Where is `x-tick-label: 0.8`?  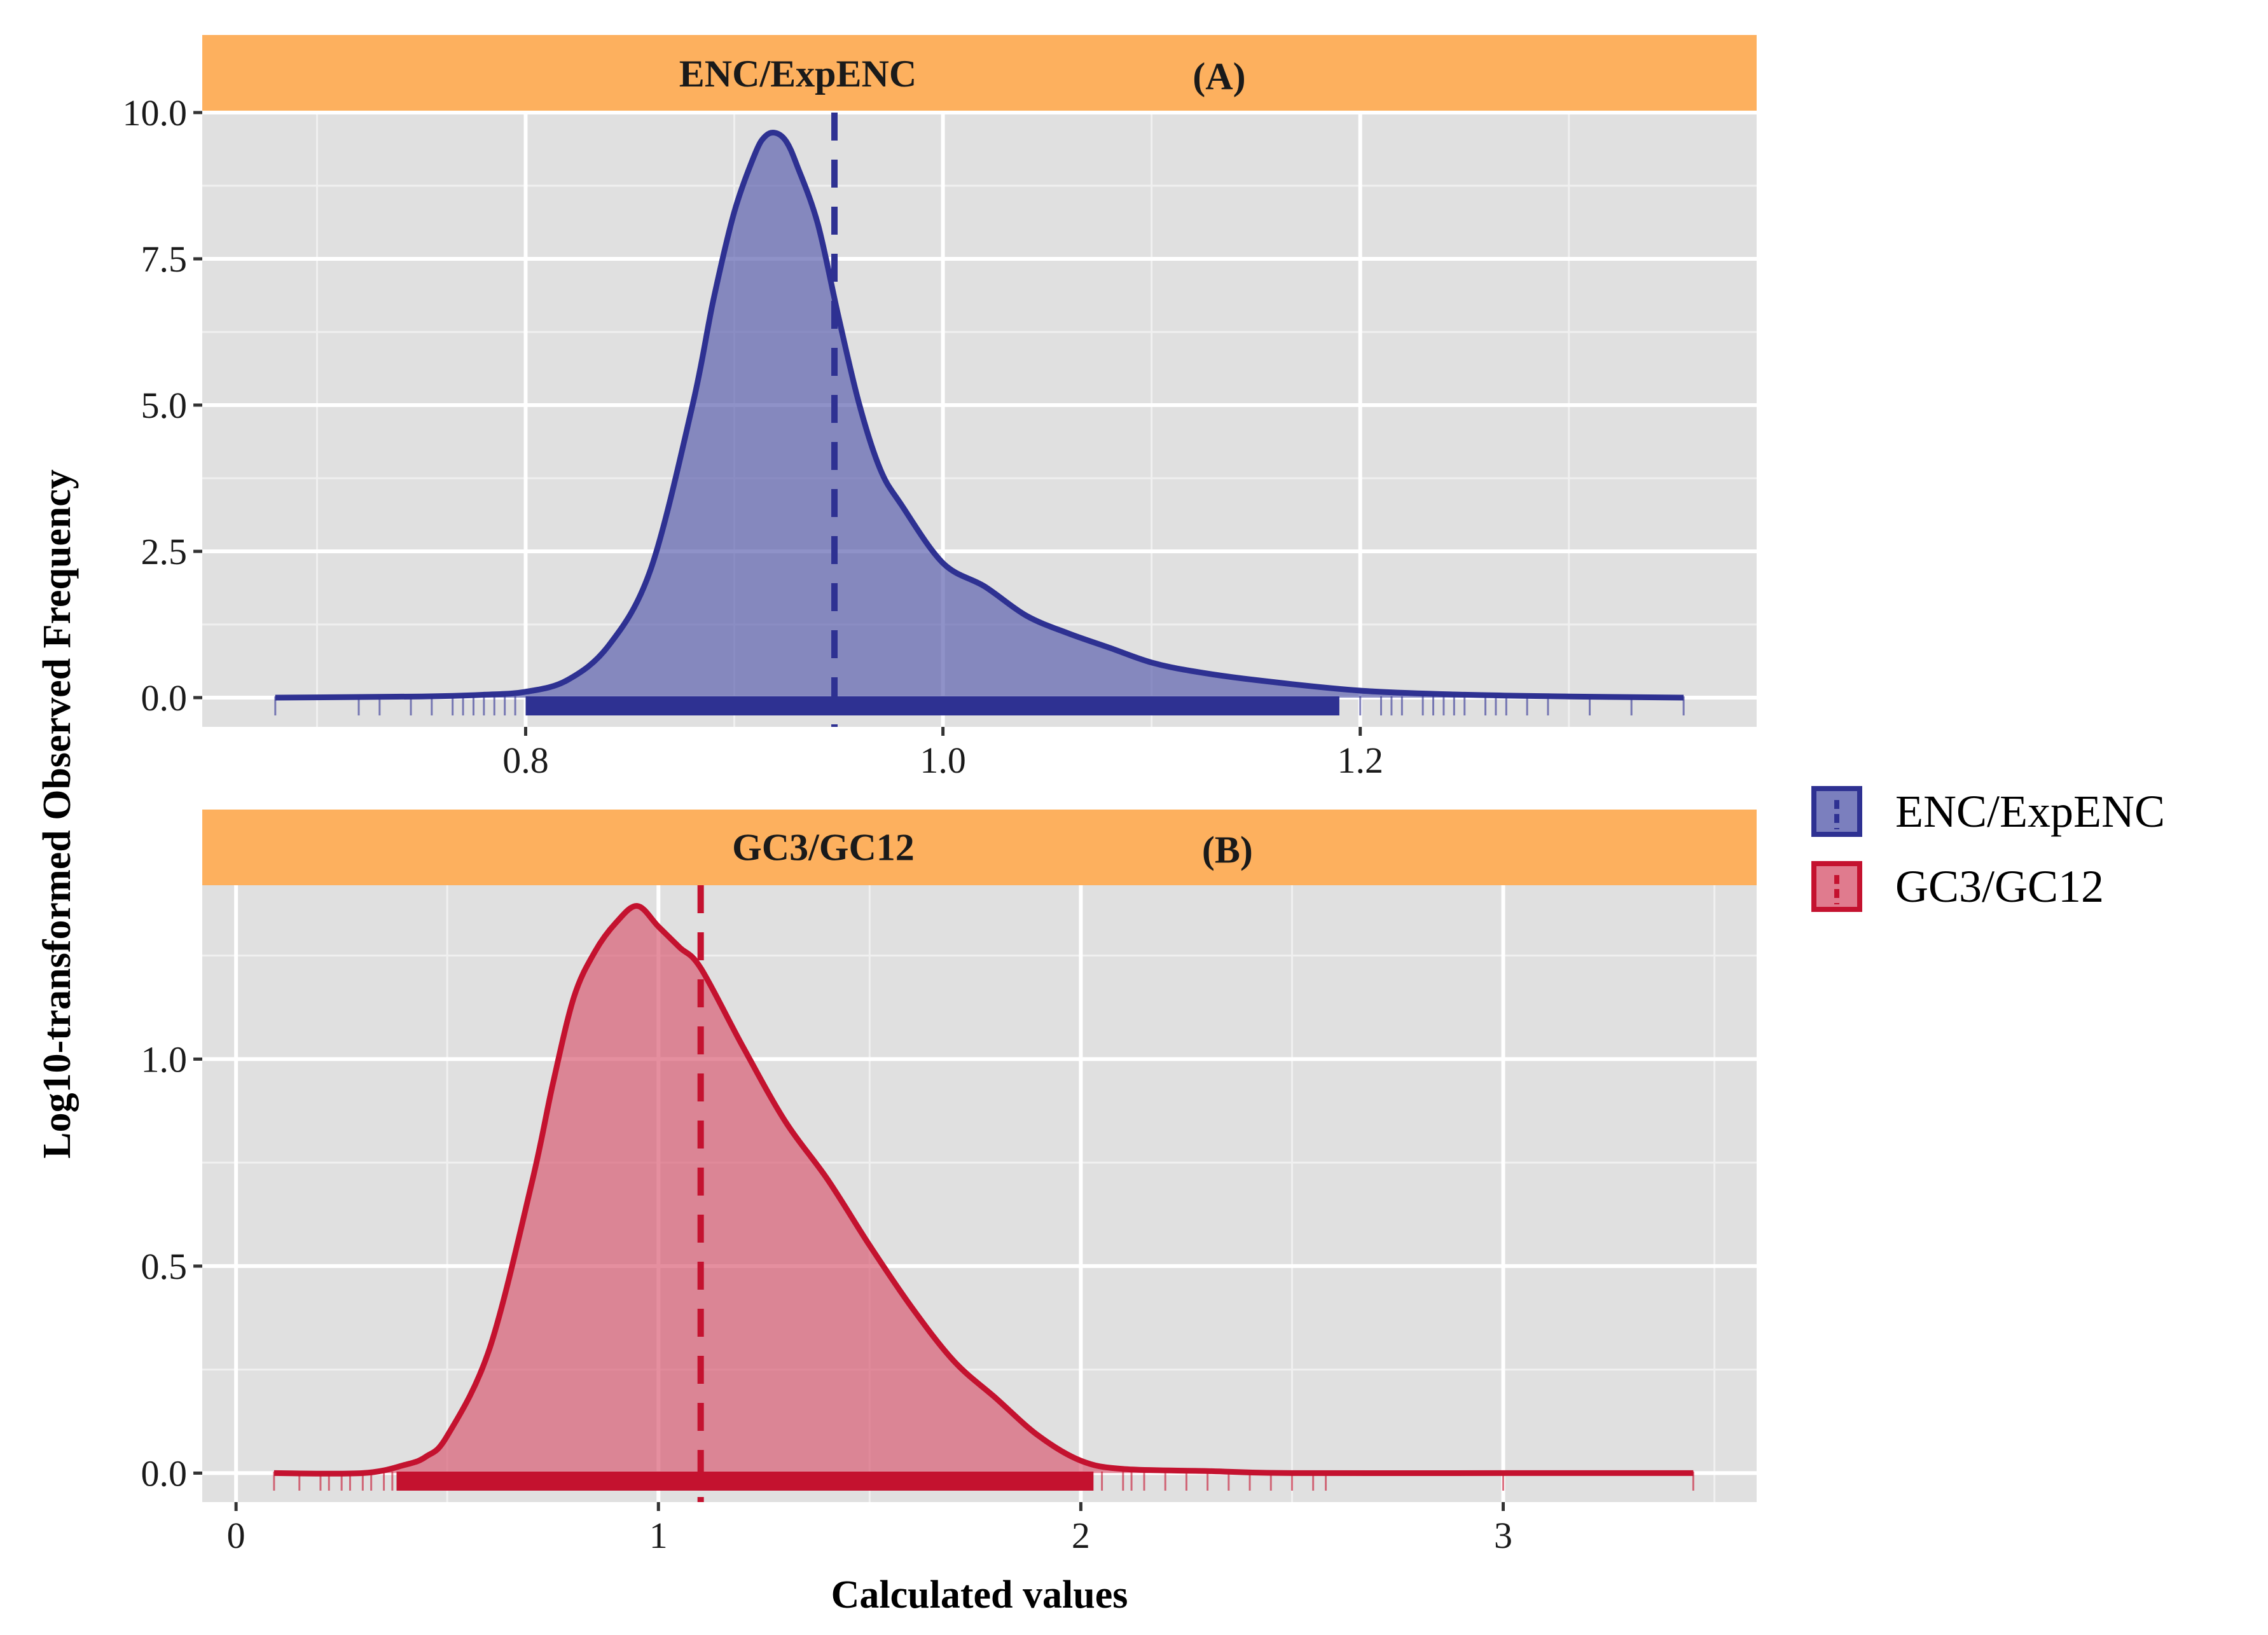
x-tick-label: 0.8 is located at coordinates (525, 760).